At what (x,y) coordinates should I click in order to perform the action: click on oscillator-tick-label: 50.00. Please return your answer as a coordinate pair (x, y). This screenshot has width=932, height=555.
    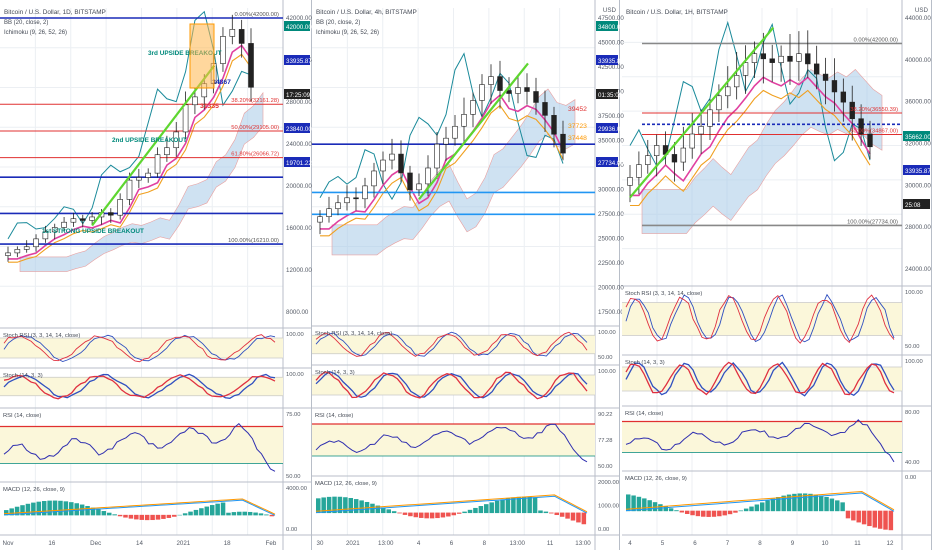
    Looking at the image, I should click on (293, 477).